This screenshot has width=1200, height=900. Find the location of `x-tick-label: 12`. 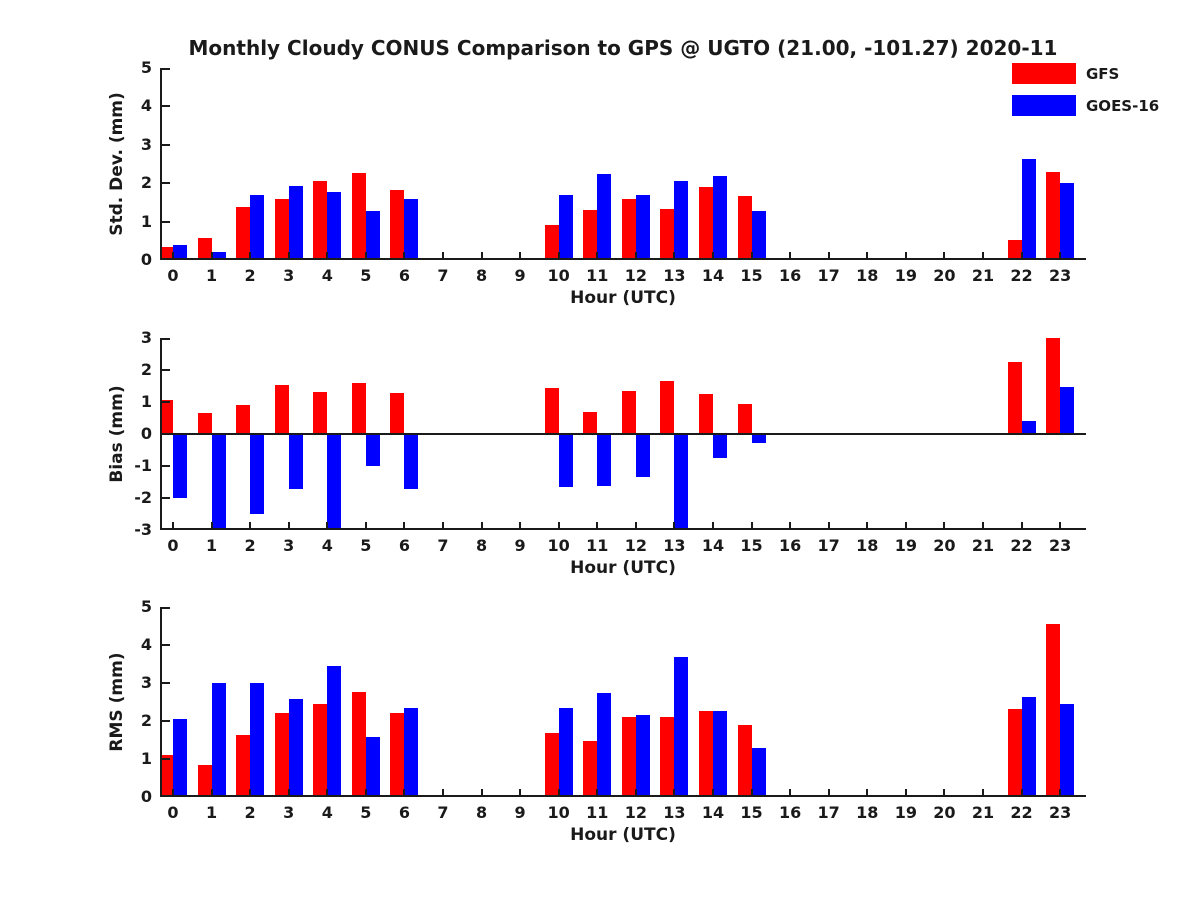

x-tick-label: 12 is located at coordinates (635, 812).